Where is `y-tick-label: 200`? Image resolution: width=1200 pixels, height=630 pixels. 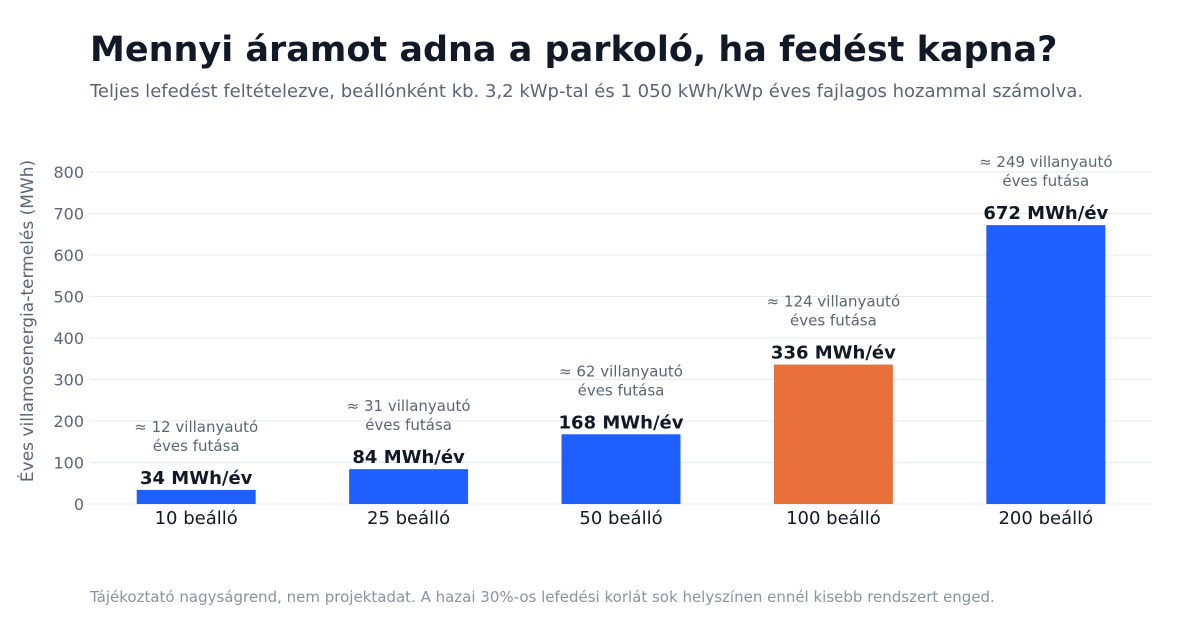
y-tick-label: 200 is located at coordinates (68, 421).